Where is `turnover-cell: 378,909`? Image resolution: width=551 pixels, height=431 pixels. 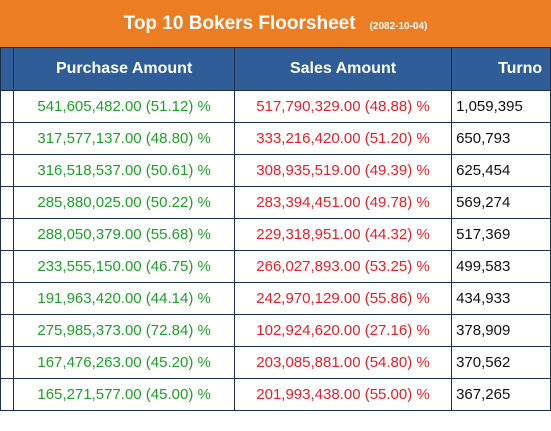 turnover-cell: 378,909 is located at coordinates (501, 330).